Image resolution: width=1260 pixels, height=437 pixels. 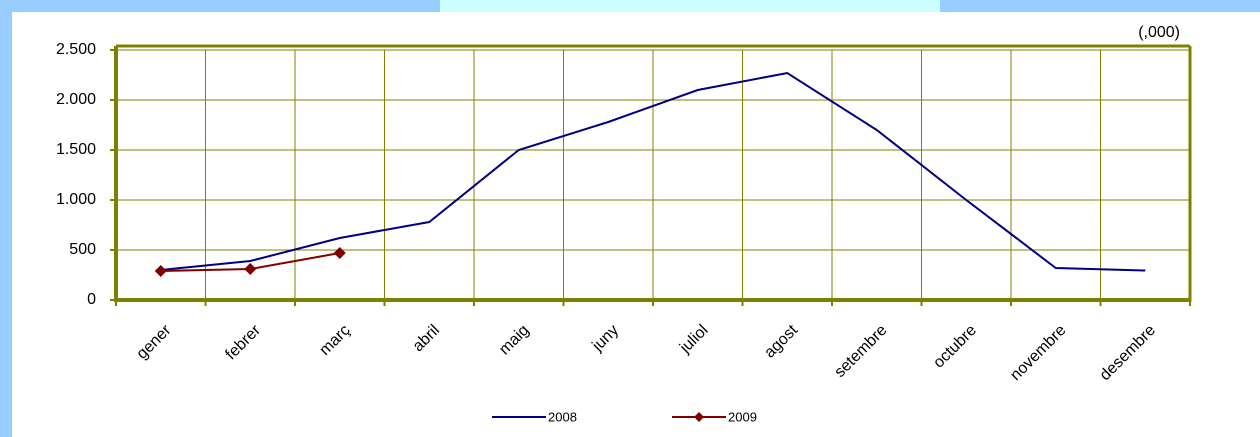 I want to click on y-tick-label: 1.500, so click(x=76, y=149).